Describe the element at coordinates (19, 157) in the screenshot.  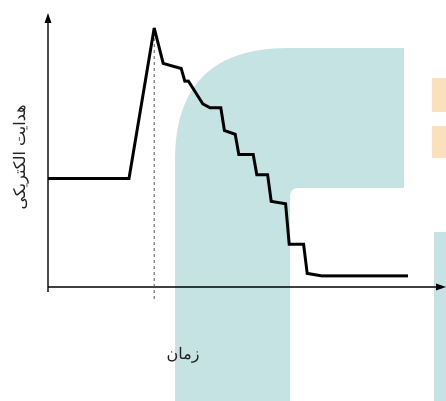
I see `y-axis-label: هدایت الکتریکی` at that location.